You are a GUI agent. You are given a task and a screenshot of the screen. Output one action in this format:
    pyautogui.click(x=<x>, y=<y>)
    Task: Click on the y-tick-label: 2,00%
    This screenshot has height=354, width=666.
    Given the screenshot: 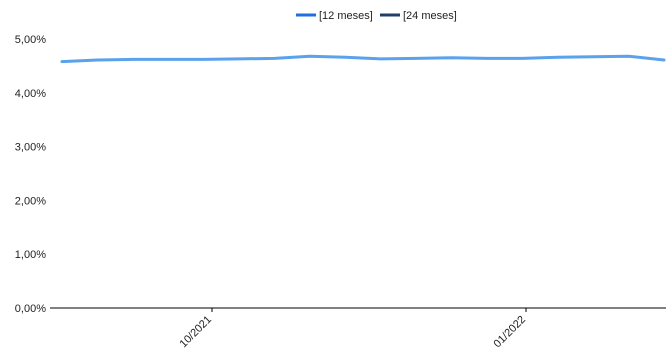 What is the action you would take?
    pyautogui.click(x=30, y=201)
    